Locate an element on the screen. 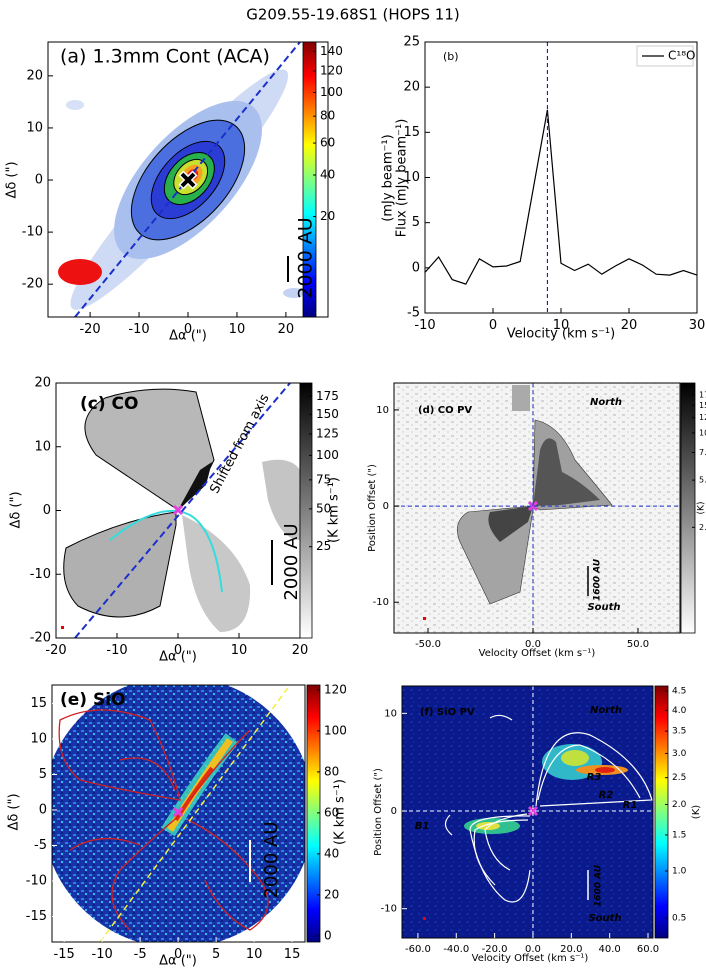 This screenshot has height=980, width=706. panel-label: (b) is located at coordinates (451, 56).